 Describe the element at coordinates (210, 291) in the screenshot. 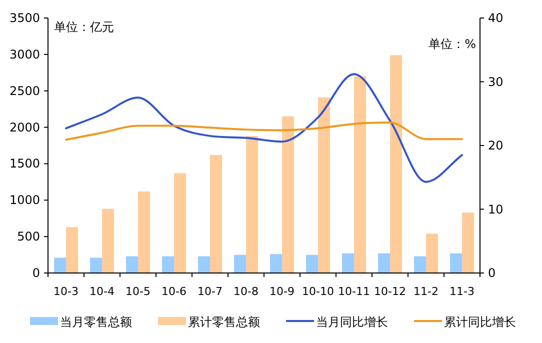

I see `x-tick-label: 10-7` at that location.